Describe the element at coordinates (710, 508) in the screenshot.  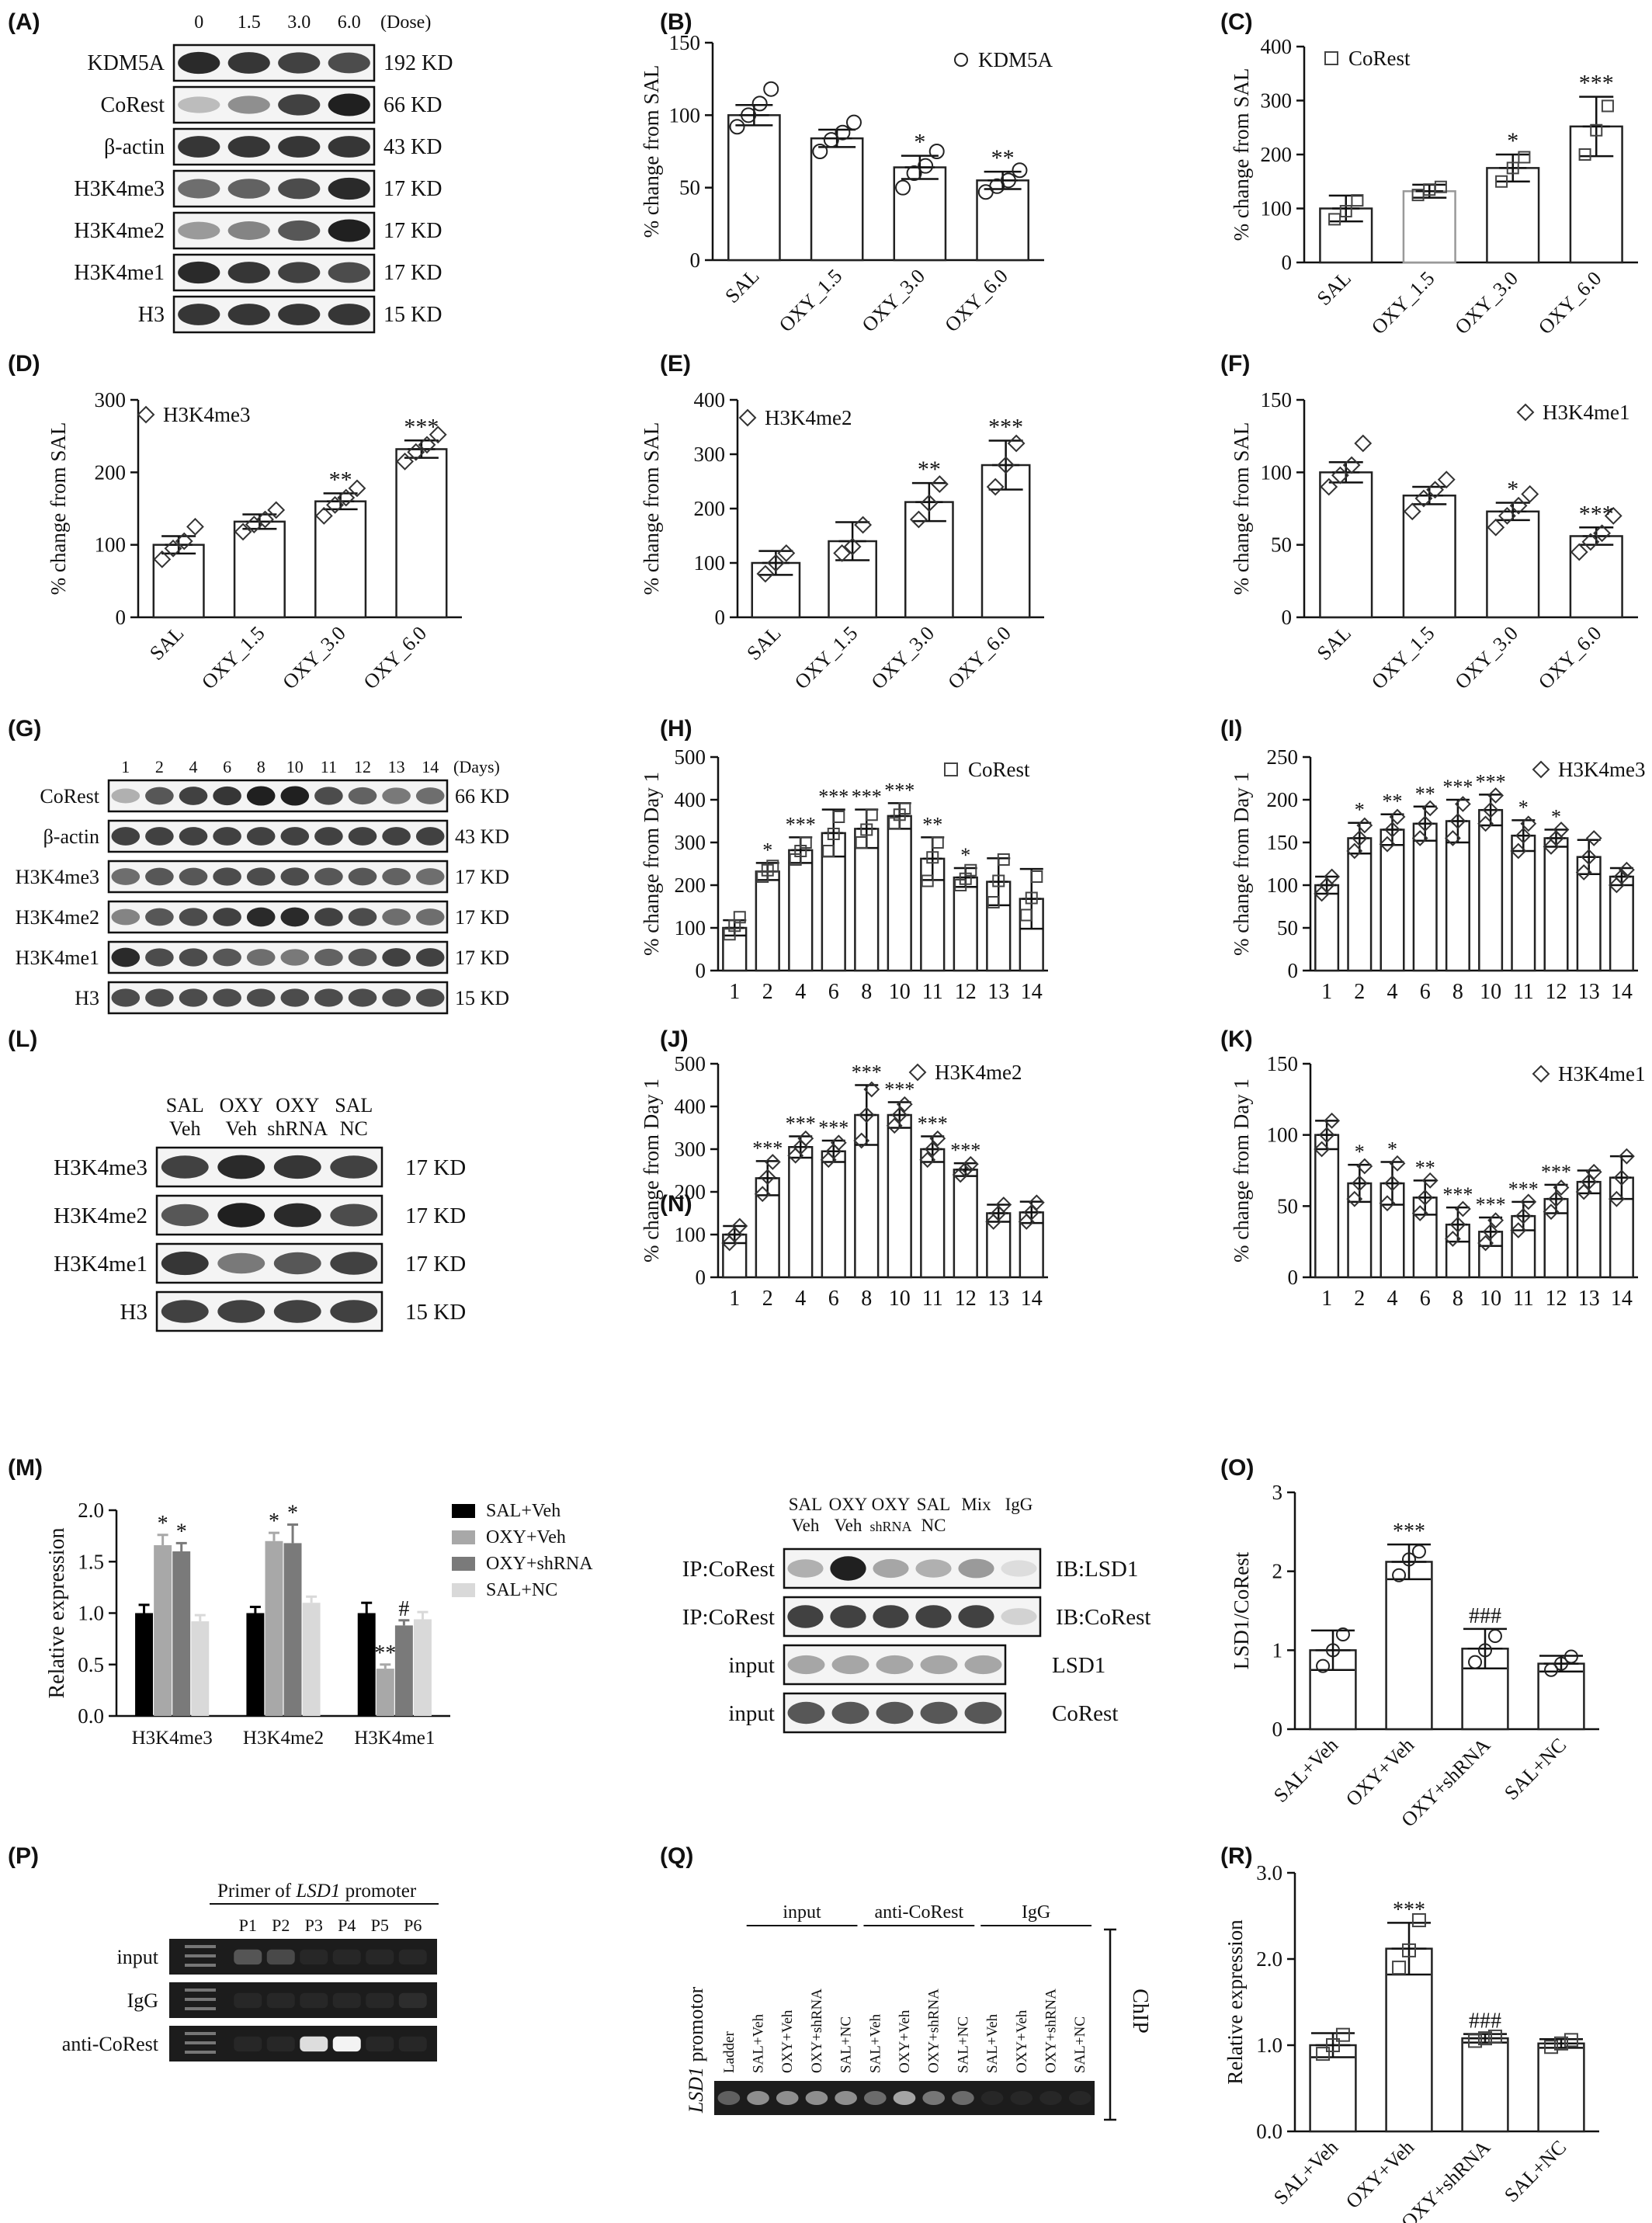
I see `y-tick-label: 200` at that location.